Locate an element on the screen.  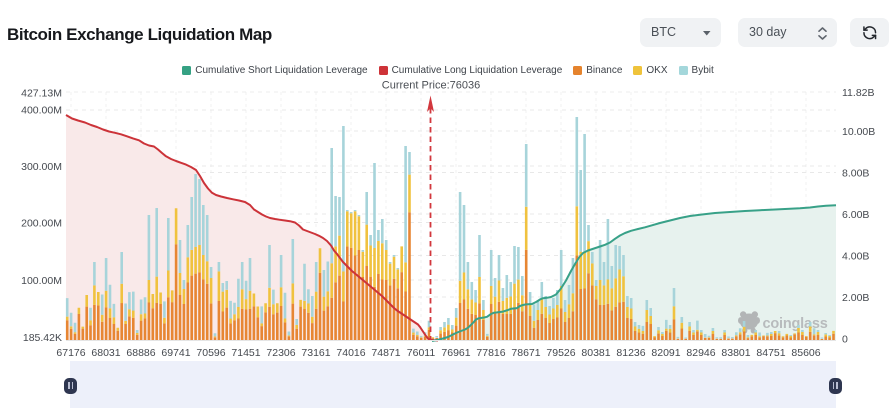
svg-text: 10.00B is located at coordinates (858, 132).